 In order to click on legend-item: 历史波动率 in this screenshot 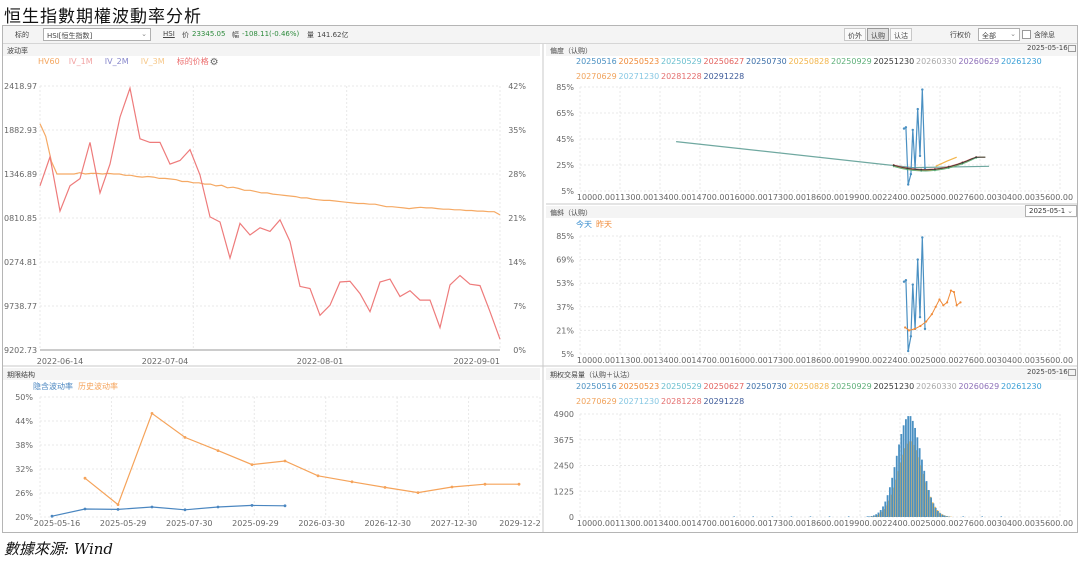, I will do `click(98, 386)`.